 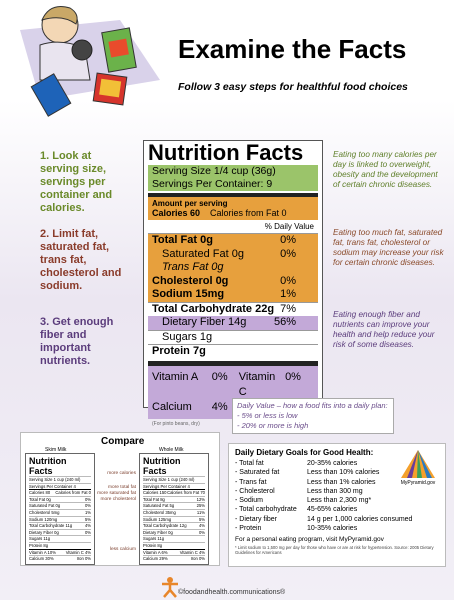 What do you see at coordinates (176, 213) in the screenshot?
I see `calories: Calories 60` at bounding box center [176, 213].